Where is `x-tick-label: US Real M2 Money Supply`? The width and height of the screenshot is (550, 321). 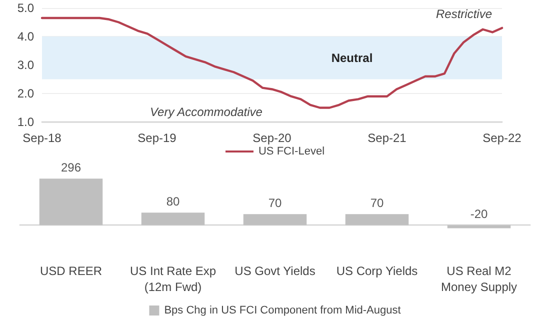
x-tick-label: US Real M2 Money Supply is located at coordinates (479, 279).